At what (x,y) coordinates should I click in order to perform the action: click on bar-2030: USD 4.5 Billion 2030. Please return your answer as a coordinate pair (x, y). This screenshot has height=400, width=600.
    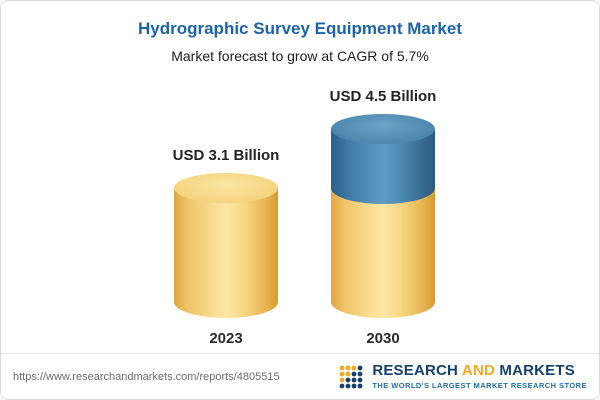
    Looking at the image, I should click on (383, 217).